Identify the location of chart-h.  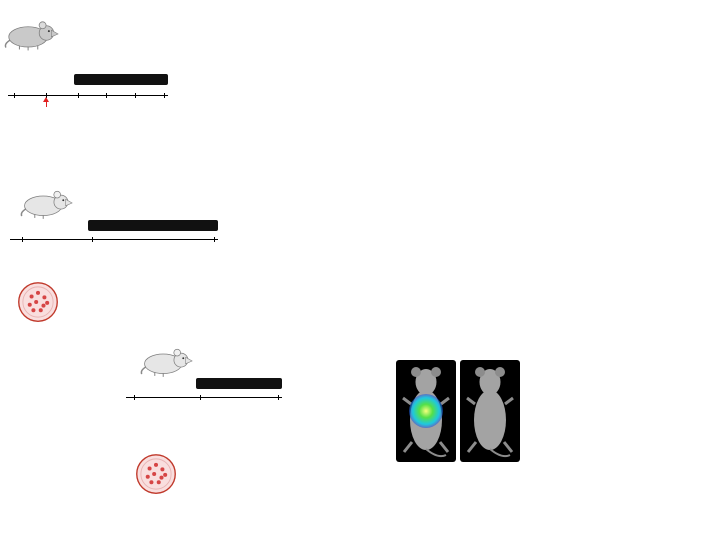
(58, 434).